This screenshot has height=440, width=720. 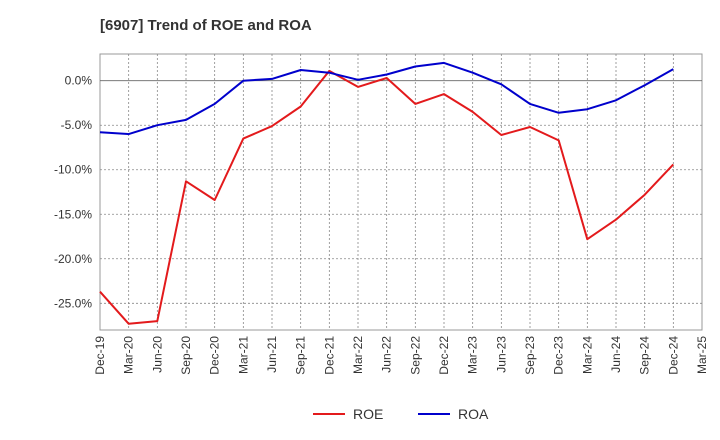 What do you see at coordinates (501, 354) in the screenshot?
I see `x-tick-label: Jun-23` at bounding box center [501, 354].